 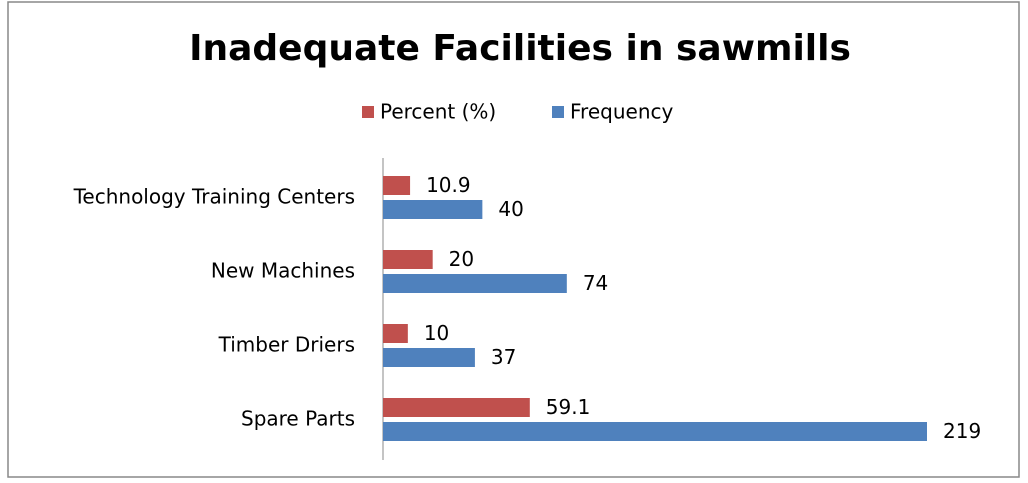 I want to click on data-label: 10, so click(x=436, y=333).